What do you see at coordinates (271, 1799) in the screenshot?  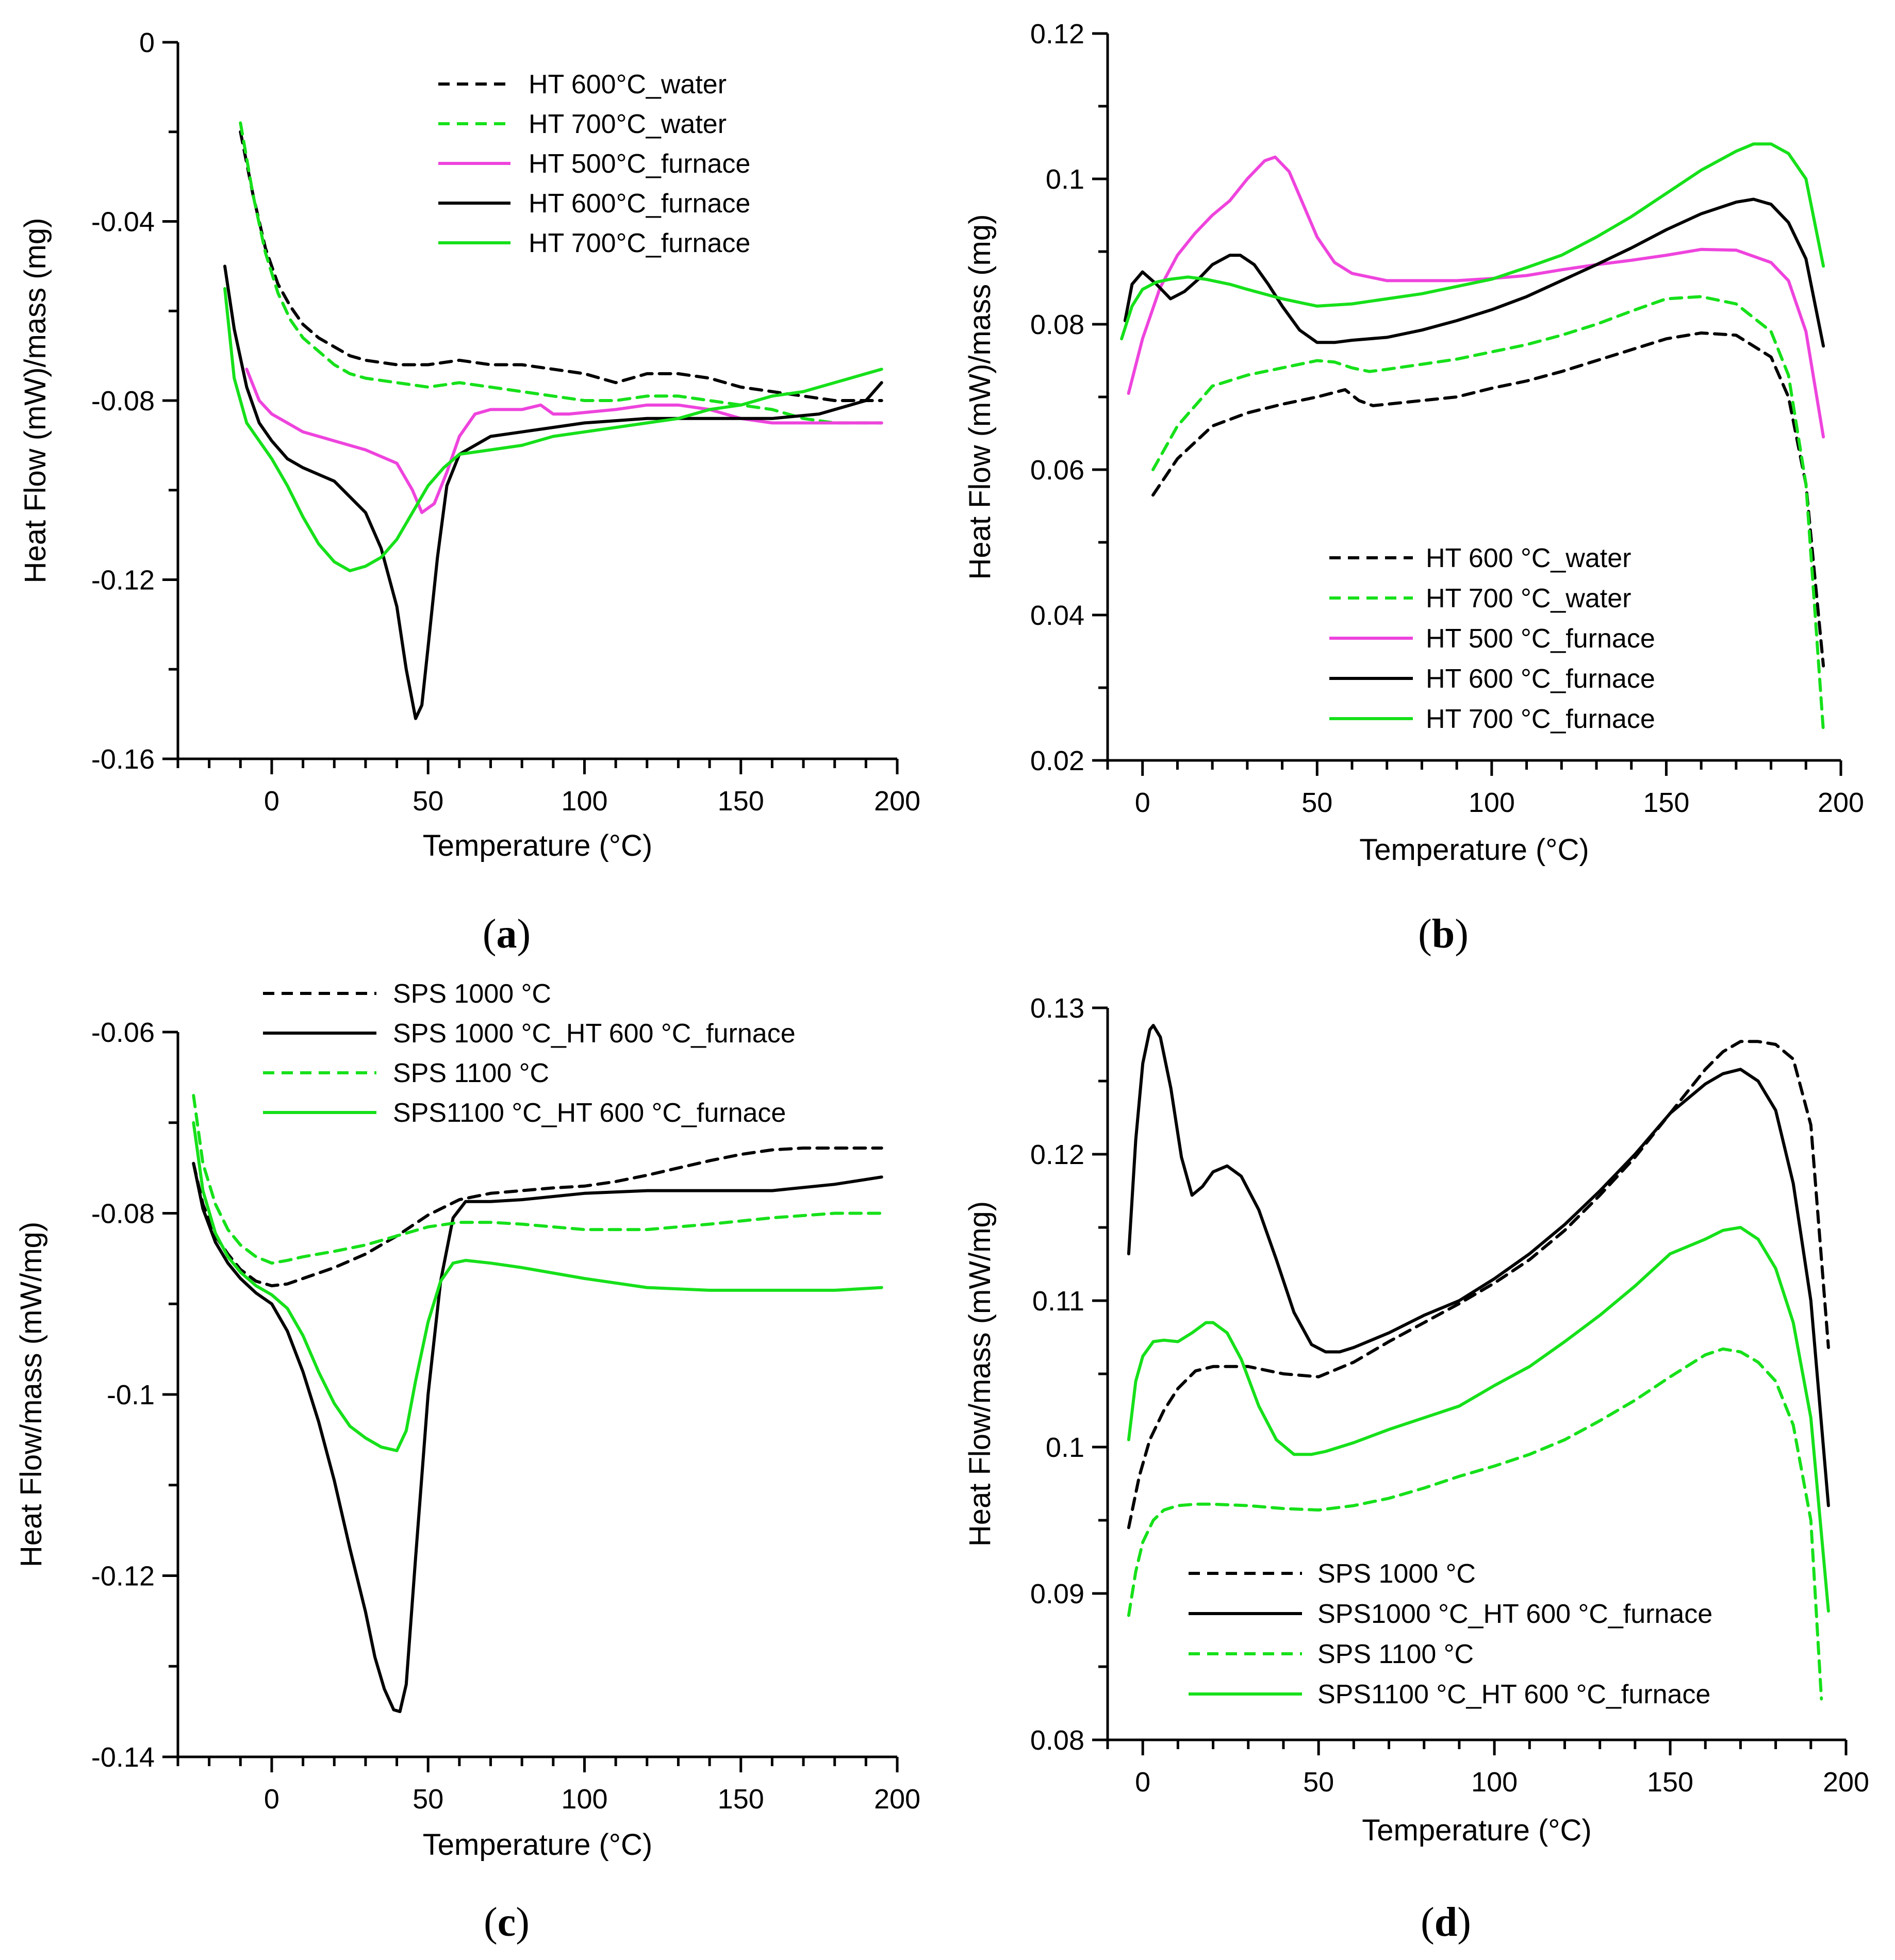 I see `panel-c-x-tick-label: 0` at bounding box center [271, 1799].